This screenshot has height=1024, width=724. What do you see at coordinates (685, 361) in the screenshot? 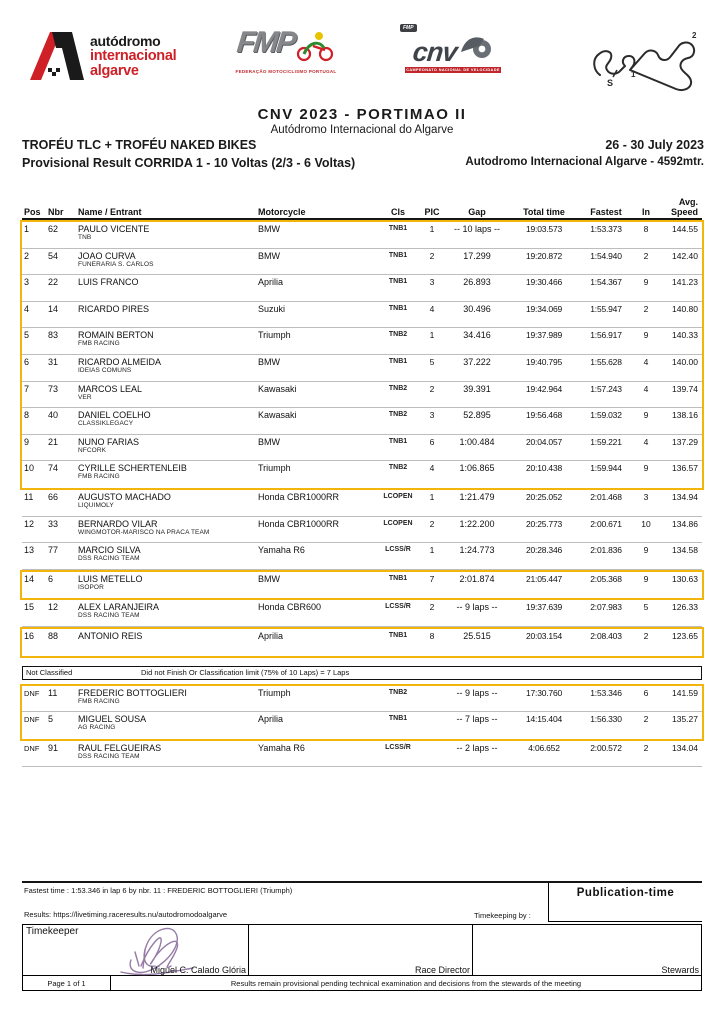
I see `cell-avg-speed: 140.00` at bounding box center [685, 361].